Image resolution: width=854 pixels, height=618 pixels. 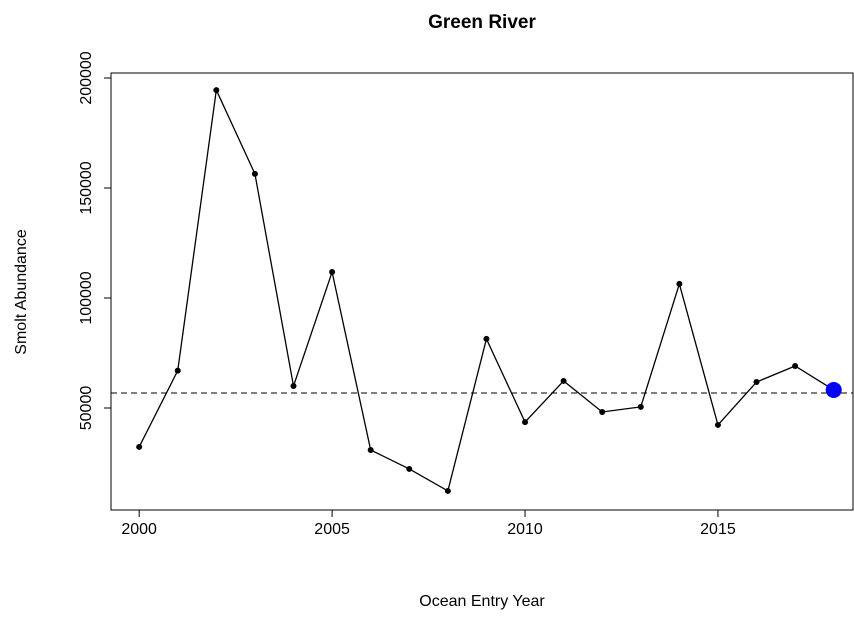 I want to click on chart-title: Green River, so click(x=482, y=22).